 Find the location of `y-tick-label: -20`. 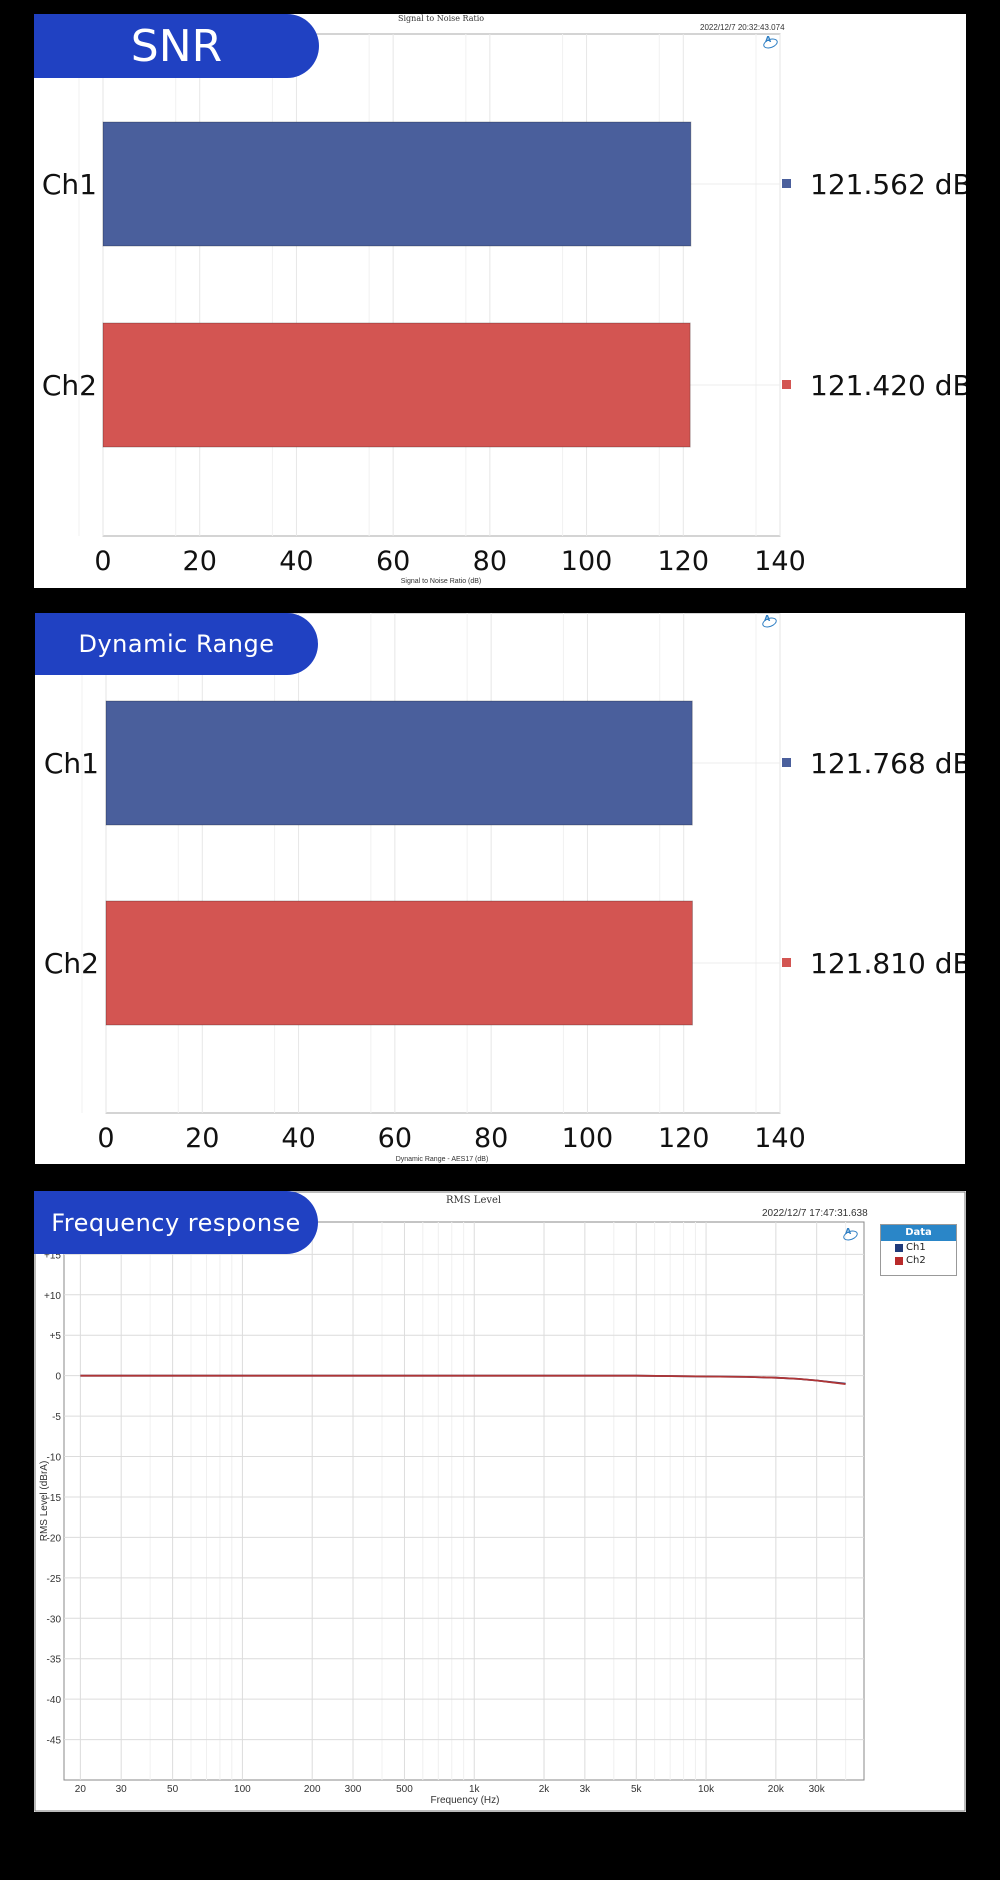

y-tick-label: -20 is located at coordinates (54, 1538).